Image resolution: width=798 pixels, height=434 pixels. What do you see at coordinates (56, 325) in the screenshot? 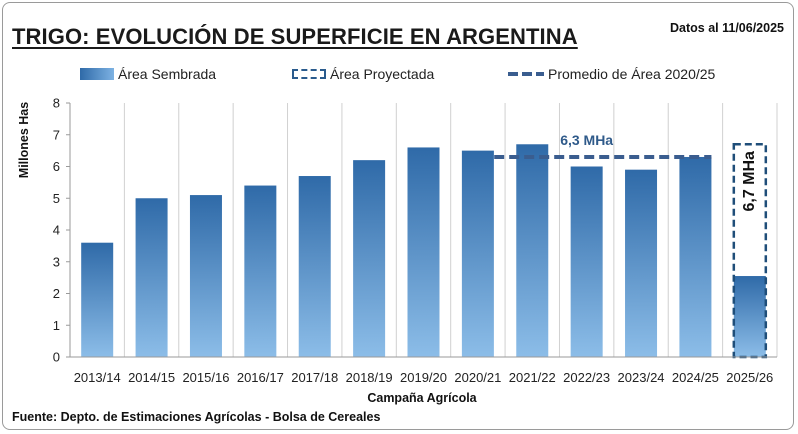
I see `y-tick-label: 1` at bounding box center [56, 325].